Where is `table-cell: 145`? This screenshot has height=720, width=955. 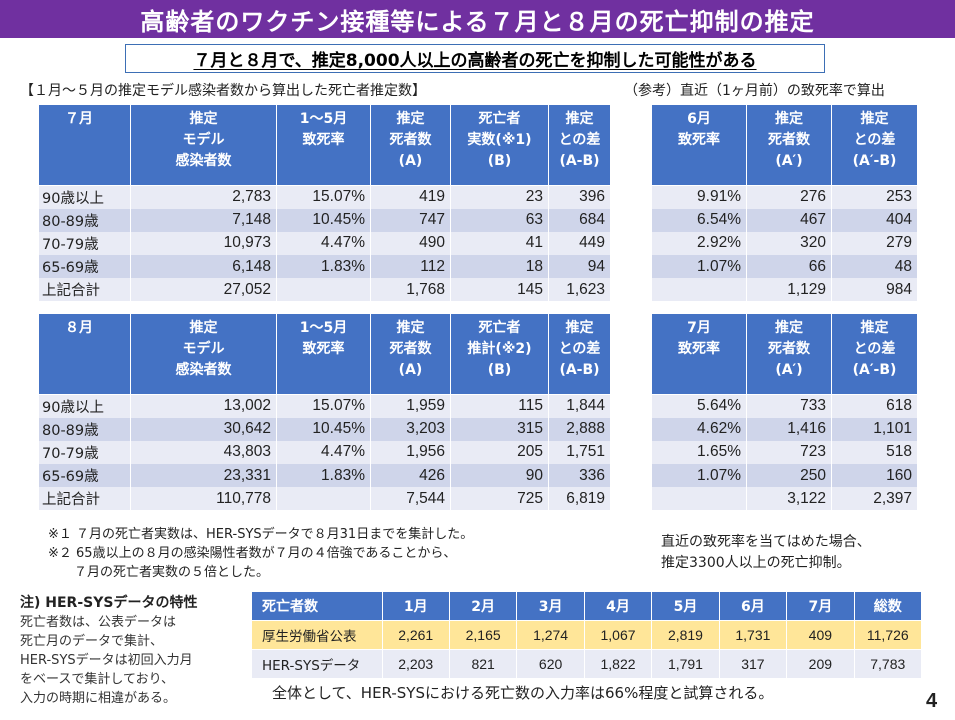 table-cell: 145 is located at coordinates (499, 290).